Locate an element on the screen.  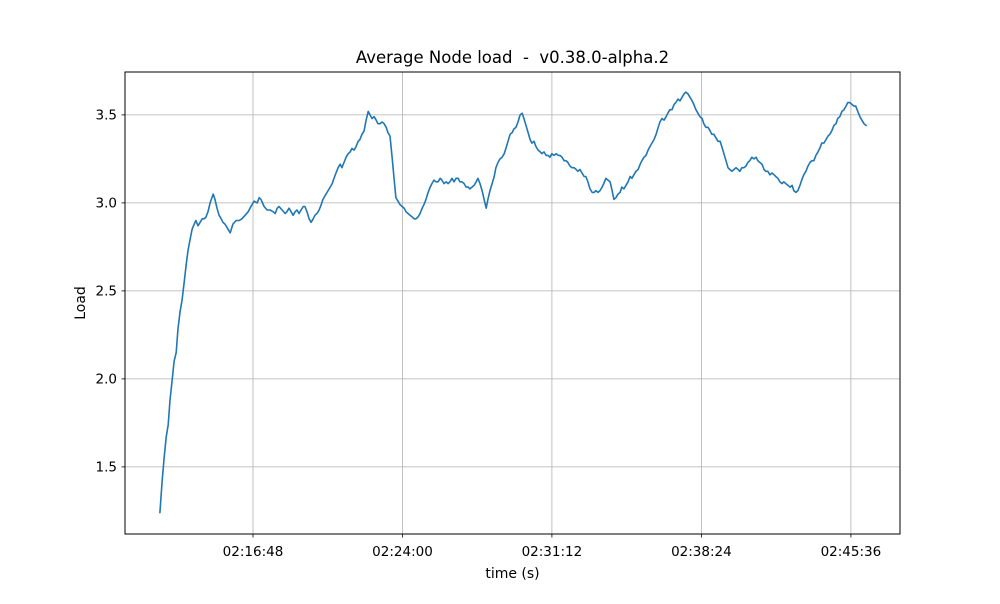
y-tick-label: 3.5 is located at coordinates (106, 116).